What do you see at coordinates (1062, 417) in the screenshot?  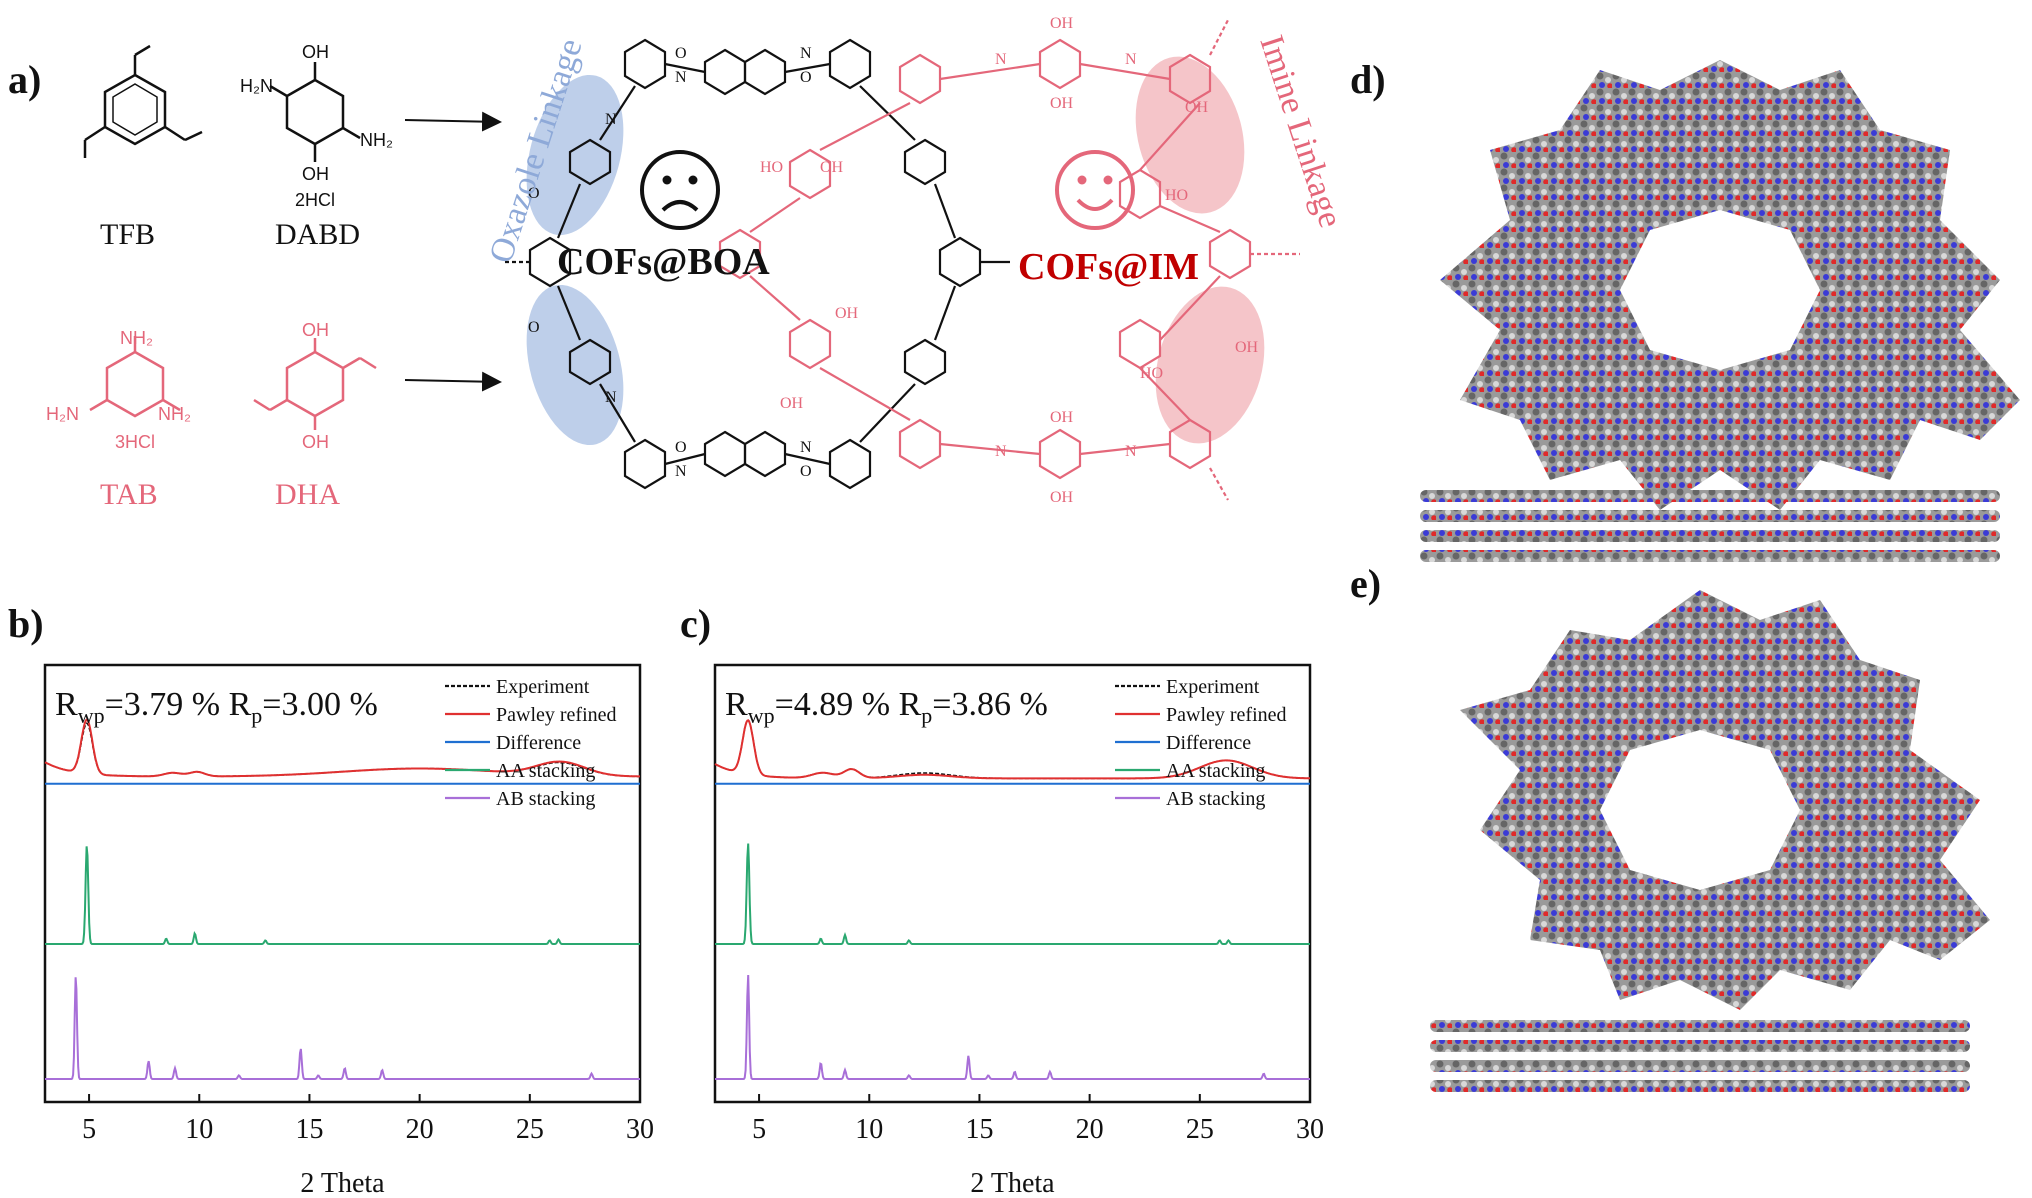 I see `atom-oh-5: OH` at bounding box center [1062, 417].